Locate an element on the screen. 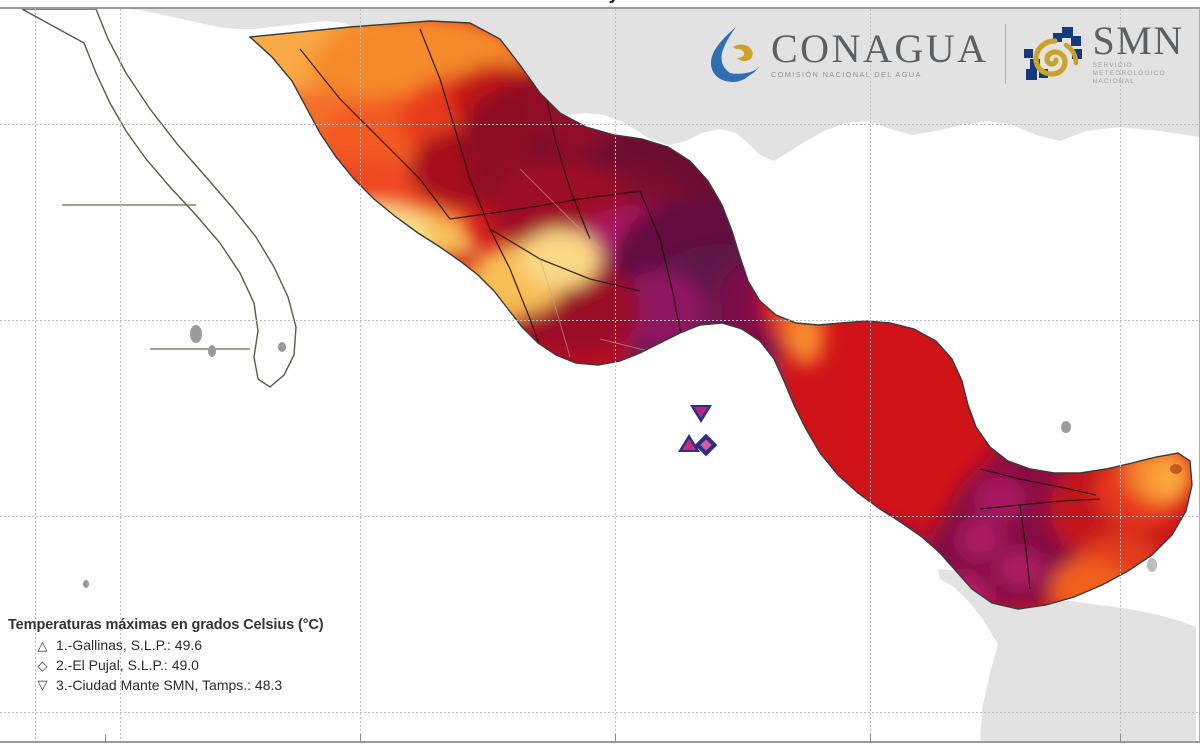 The image size is (1200, 750). map-frame-bottom-edge is located at coordinates (600, 742).